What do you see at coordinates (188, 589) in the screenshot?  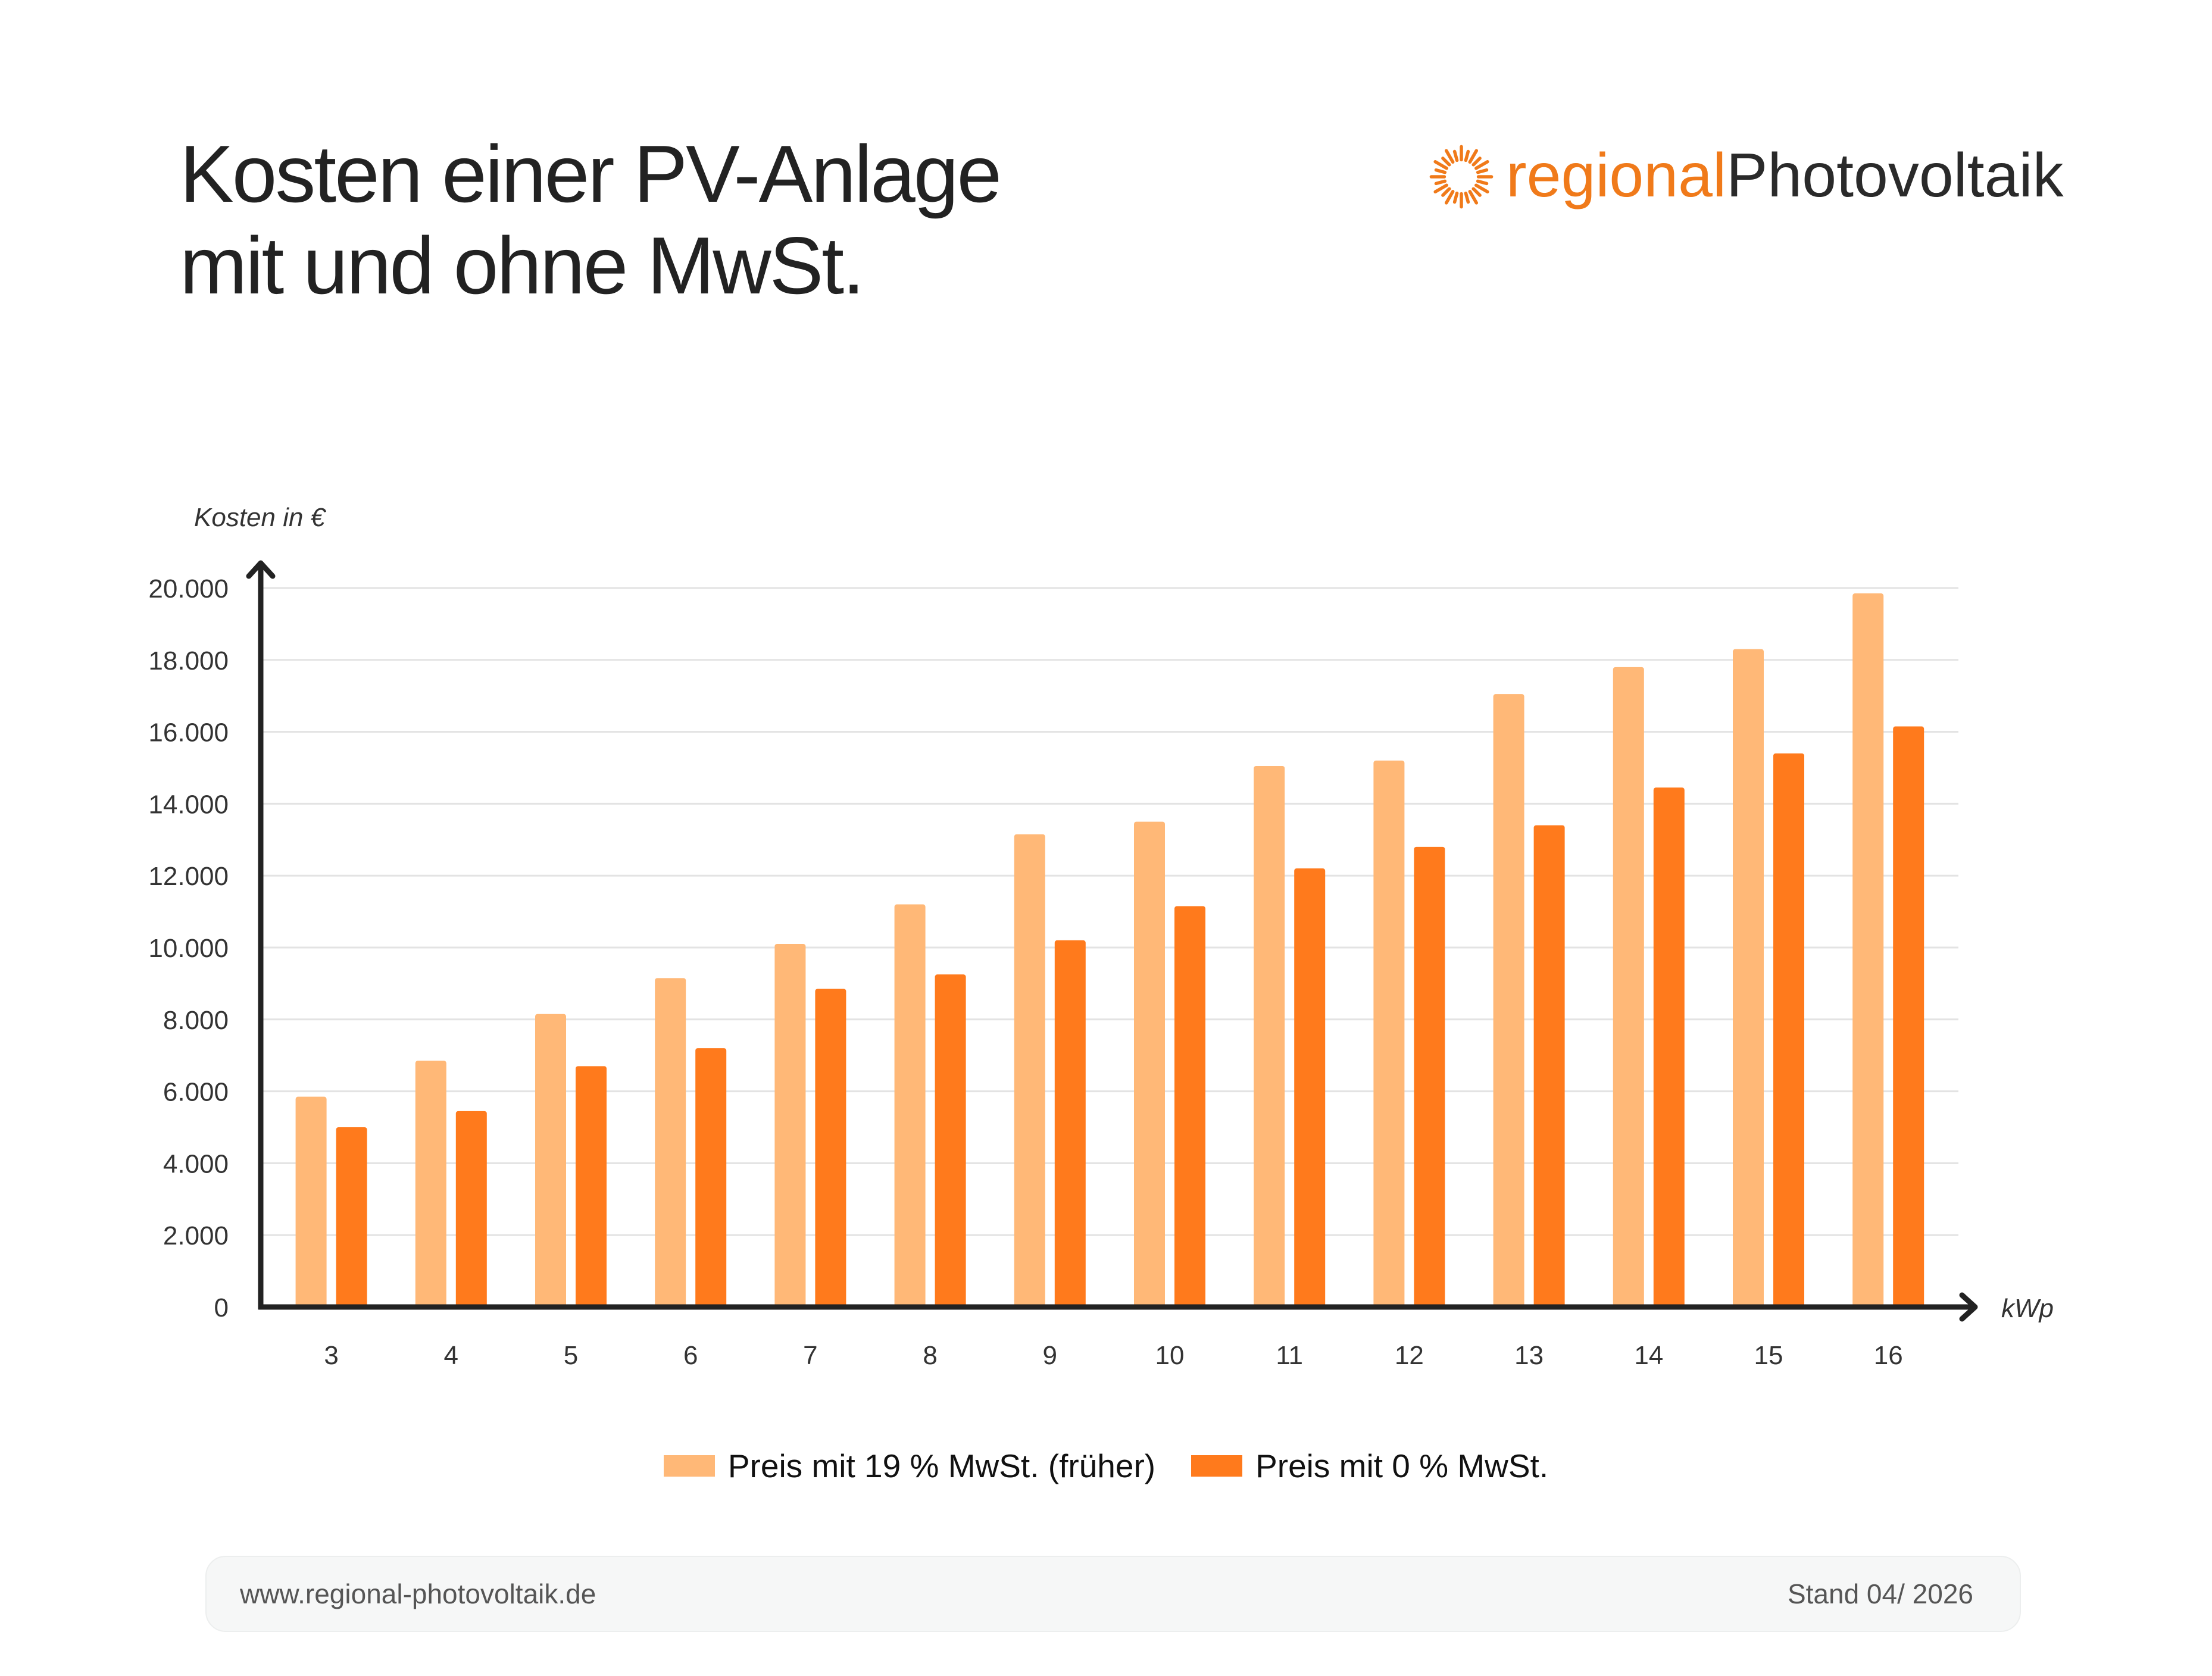 I see `y-tick-label: 20.000` at bounding box center [188, 589].